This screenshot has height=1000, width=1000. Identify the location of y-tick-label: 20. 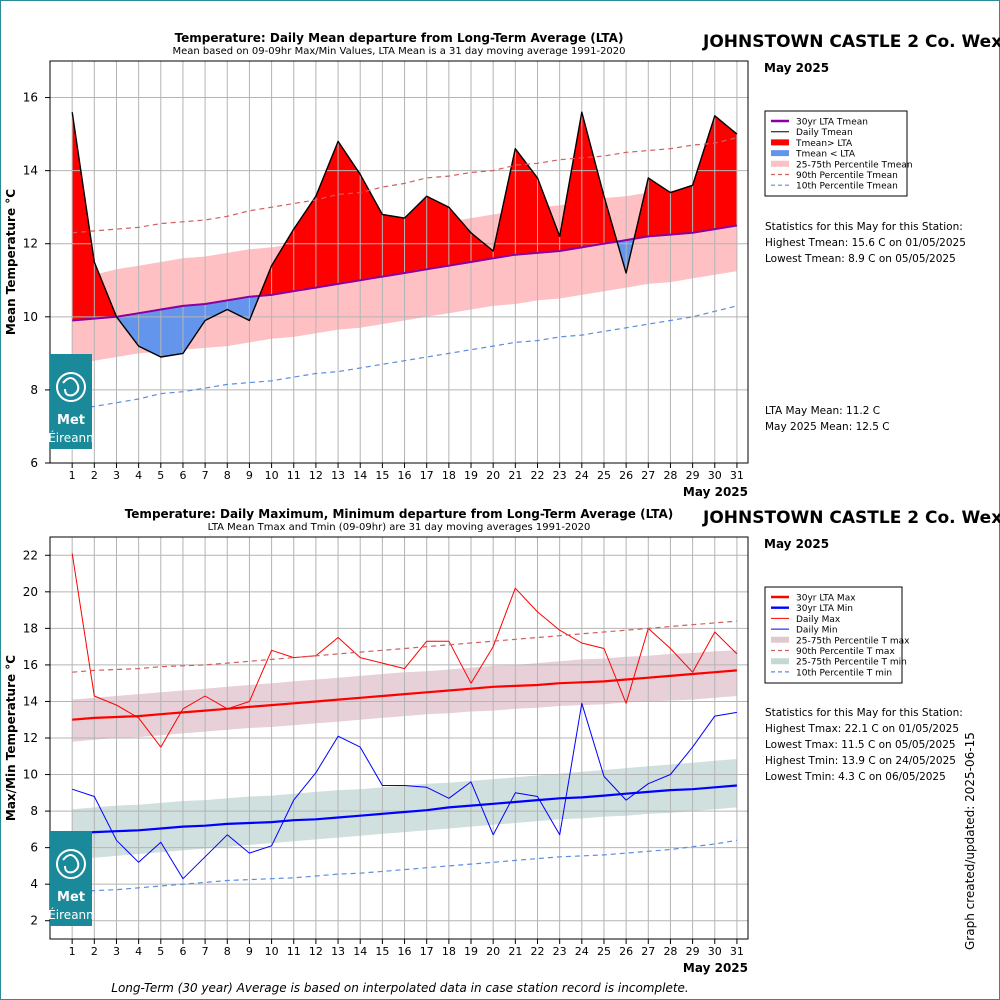
(30, 592).